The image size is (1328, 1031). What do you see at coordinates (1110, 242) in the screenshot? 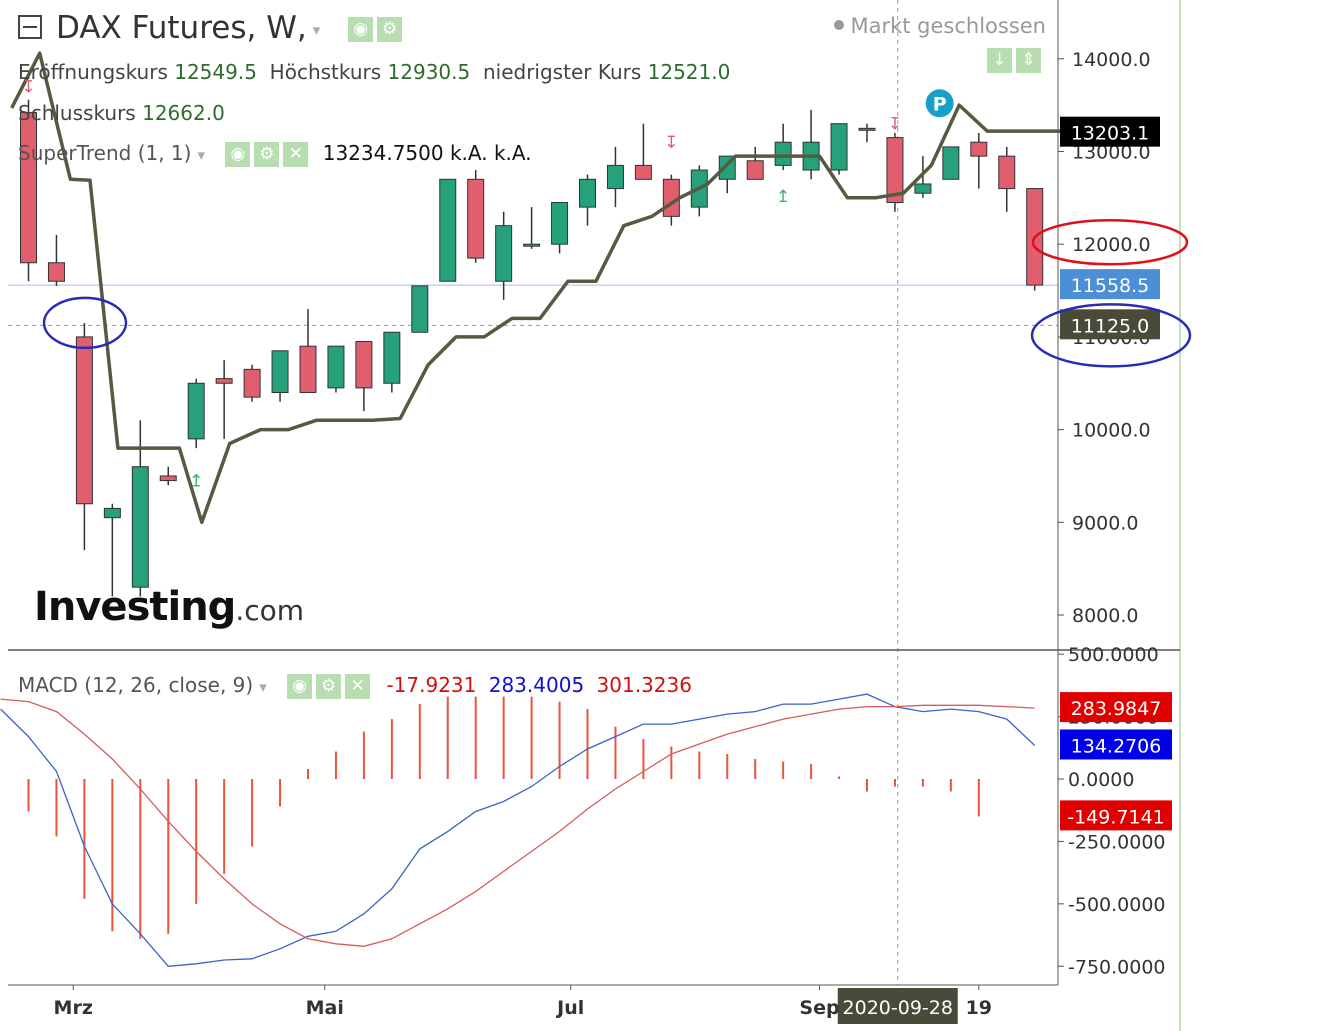
I see `red-annotation-ellipse` at bounding box center [1110, 242].